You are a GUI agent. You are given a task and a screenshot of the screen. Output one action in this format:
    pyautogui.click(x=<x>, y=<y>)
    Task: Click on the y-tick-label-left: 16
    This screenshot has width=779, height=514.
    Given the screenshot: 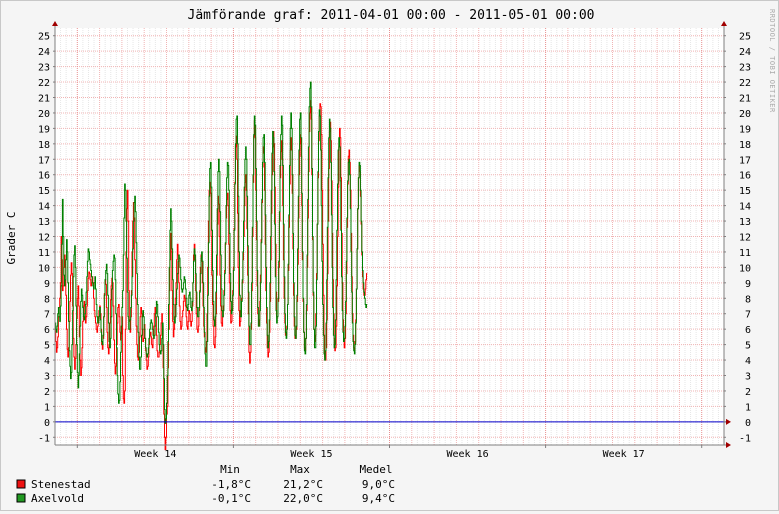 What is the action you would take?
    pyautogui.click(x=44, y=176)
    